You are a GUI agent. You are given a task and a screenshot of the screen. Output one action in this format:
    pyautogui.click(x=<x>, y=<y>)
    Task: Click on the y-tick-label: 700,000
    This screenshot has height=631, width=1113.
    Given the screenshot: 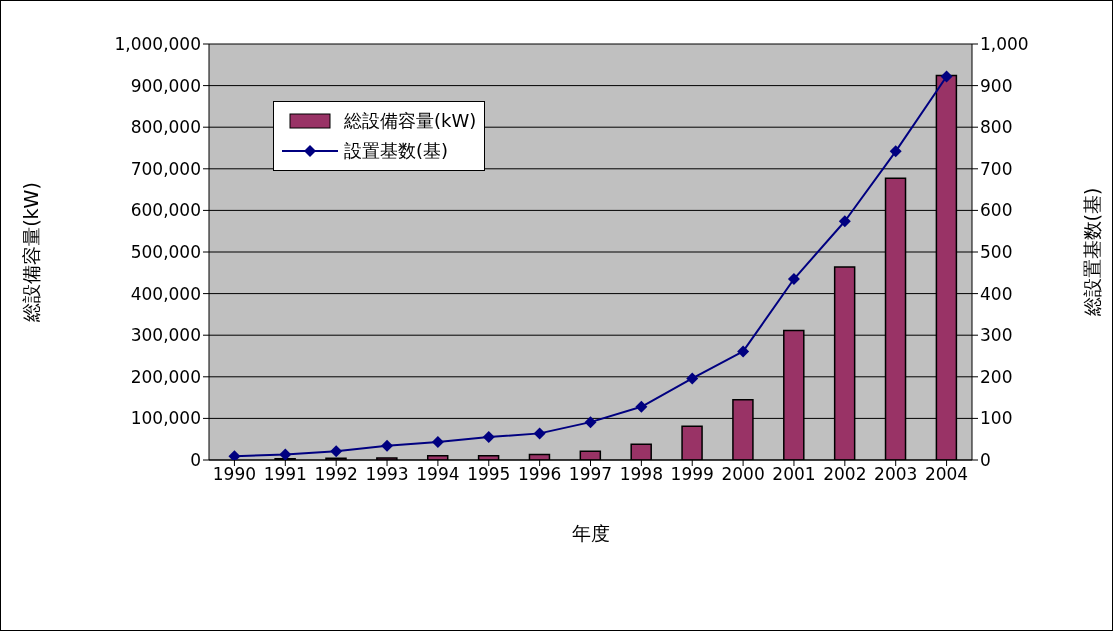 What is the action you would take?
    pyautogui.click(x=165, y=168)
    